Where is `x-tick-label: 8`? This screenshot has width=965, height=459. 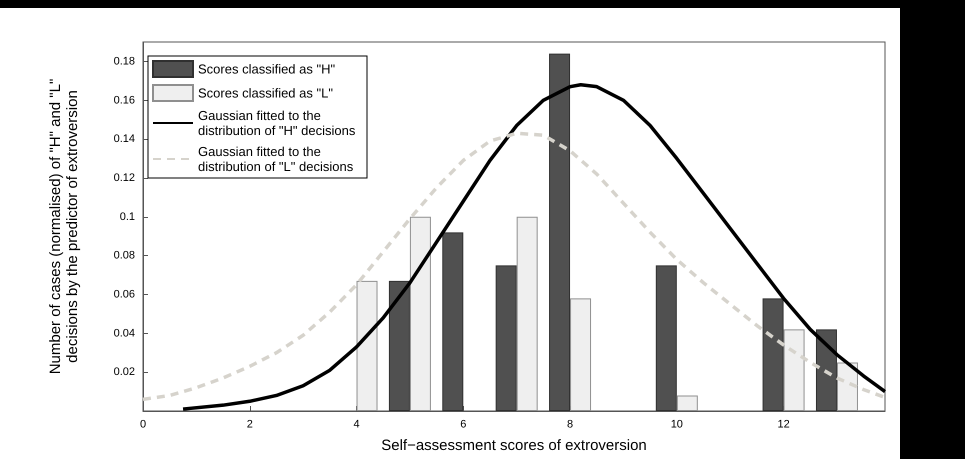 x-tick-label: 8 is located at coordinates (570, 424).